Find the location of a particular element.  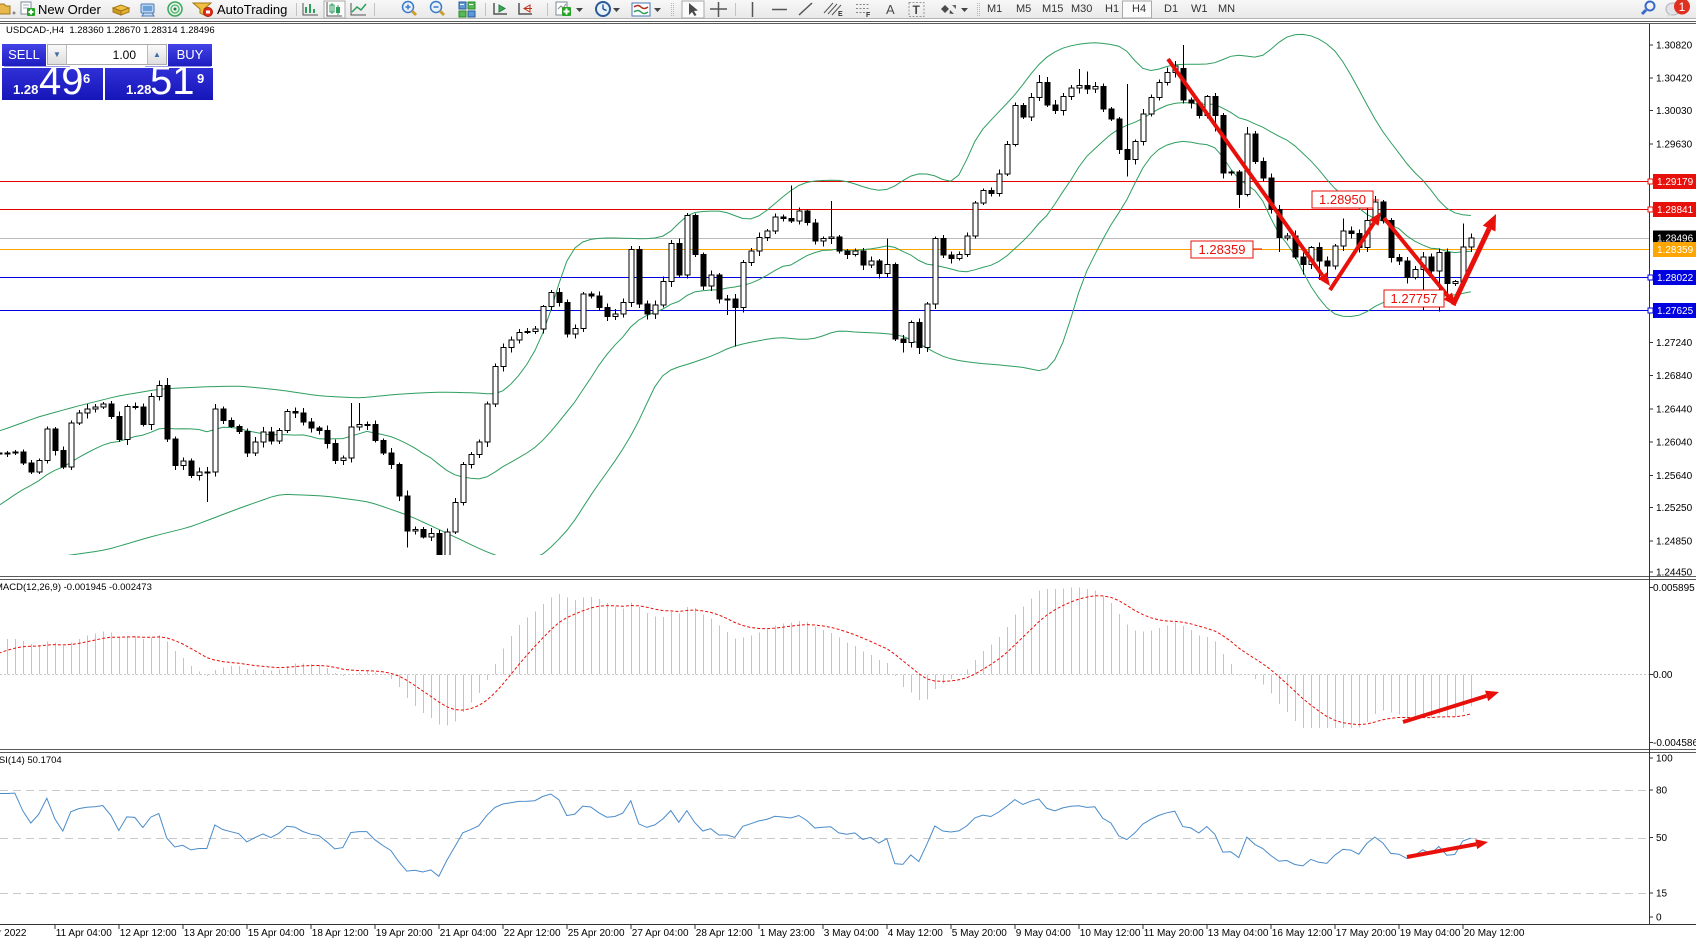

svg-text: 18 Apr 12:00 is located at coordinates (340, 933).